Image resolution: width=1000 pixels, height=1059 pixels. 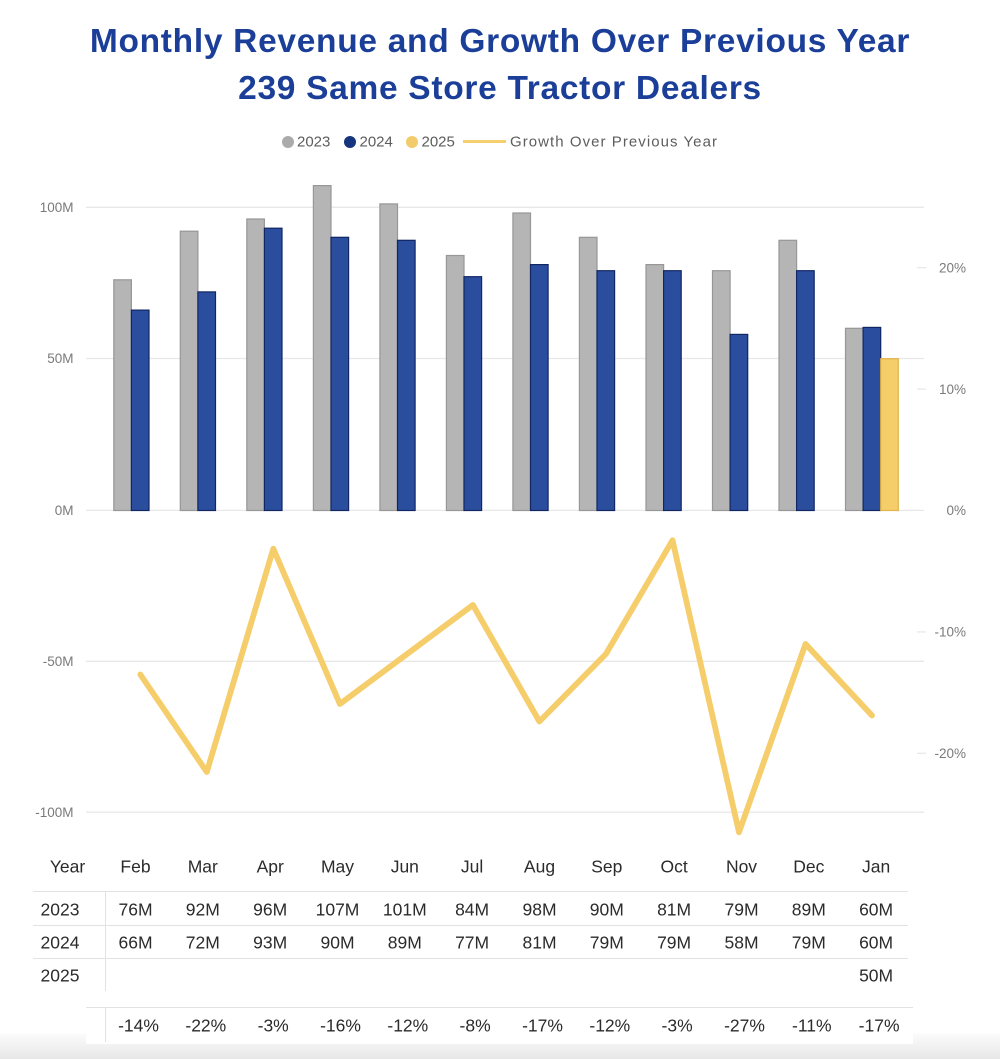 What do you see at coordinates (950, 632) in the screenshot?
I see `svg-text: -10%` at bounding box center [950, 632].